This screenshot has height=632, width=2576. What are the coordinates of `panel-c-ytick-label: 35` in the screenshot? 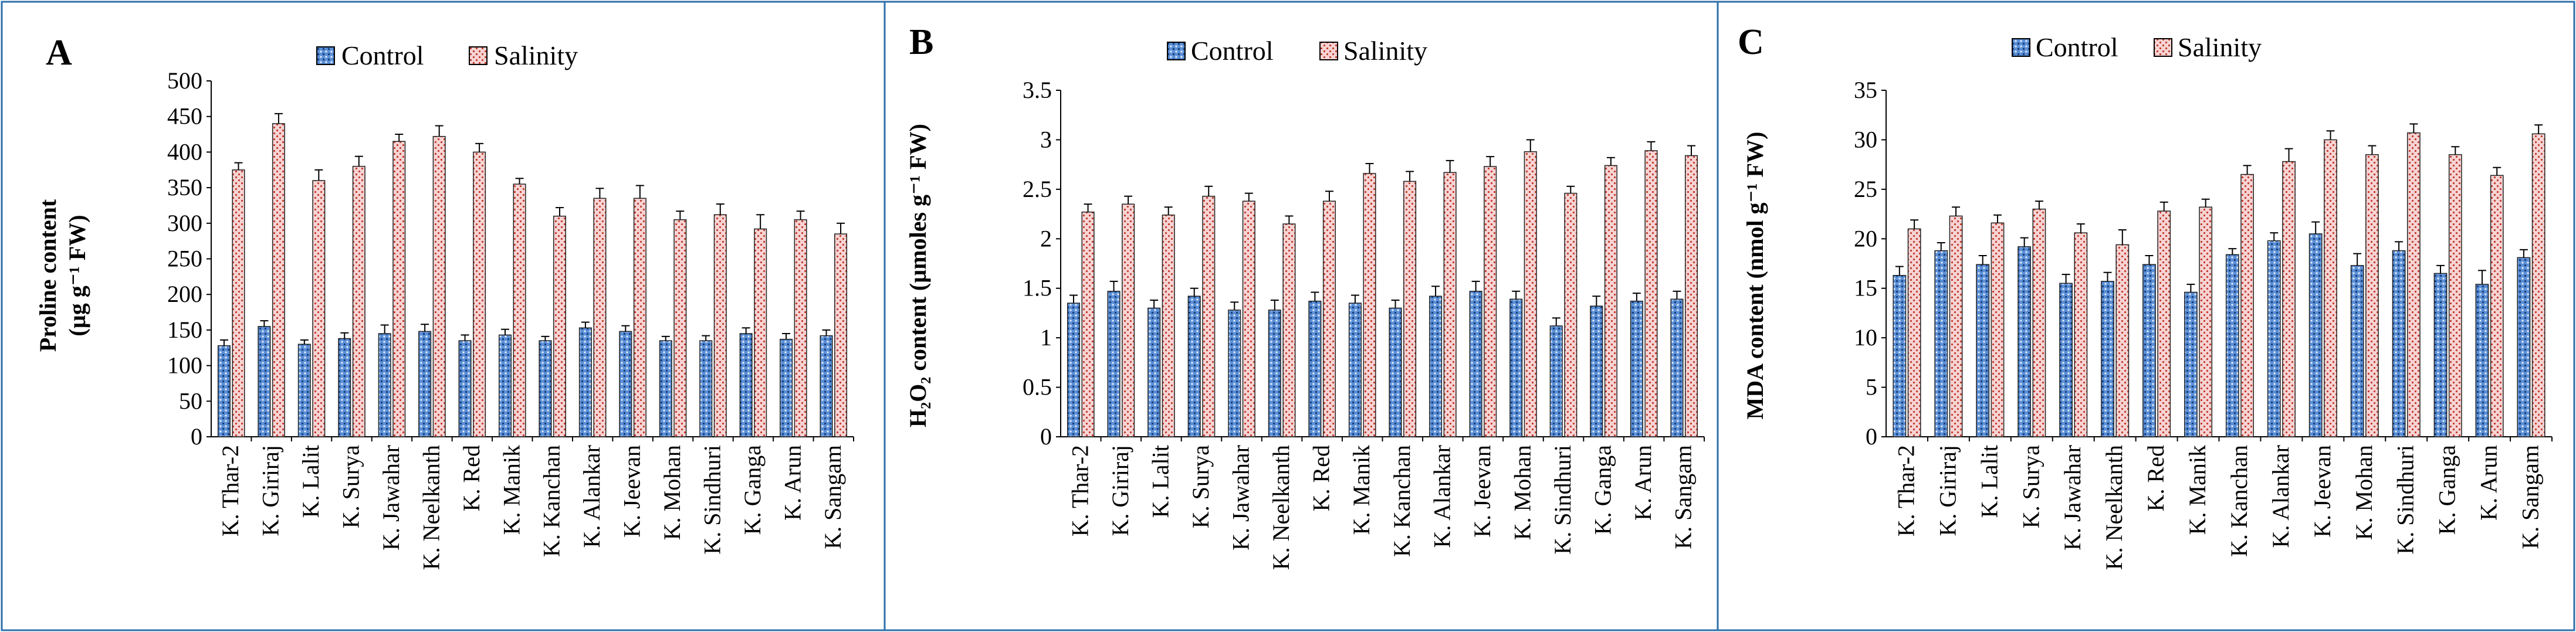 It's located at (1865, 90).